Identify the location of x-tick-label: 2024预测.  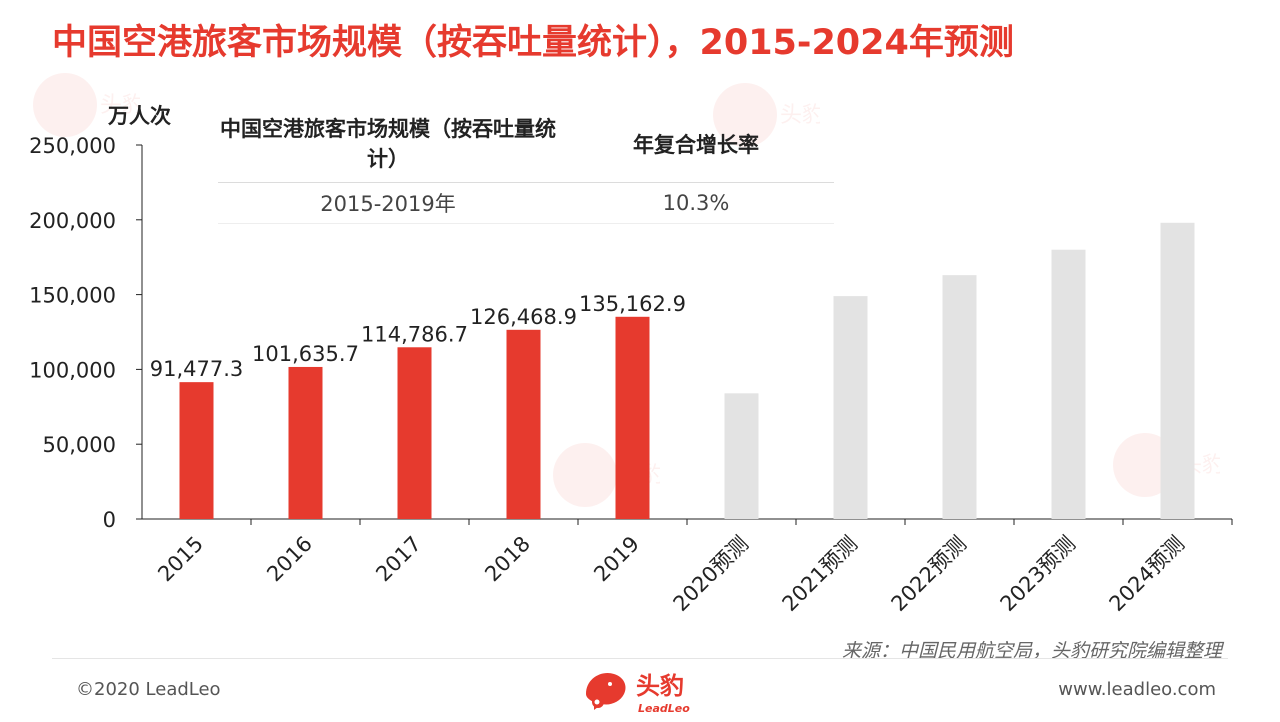
(1147, 574).